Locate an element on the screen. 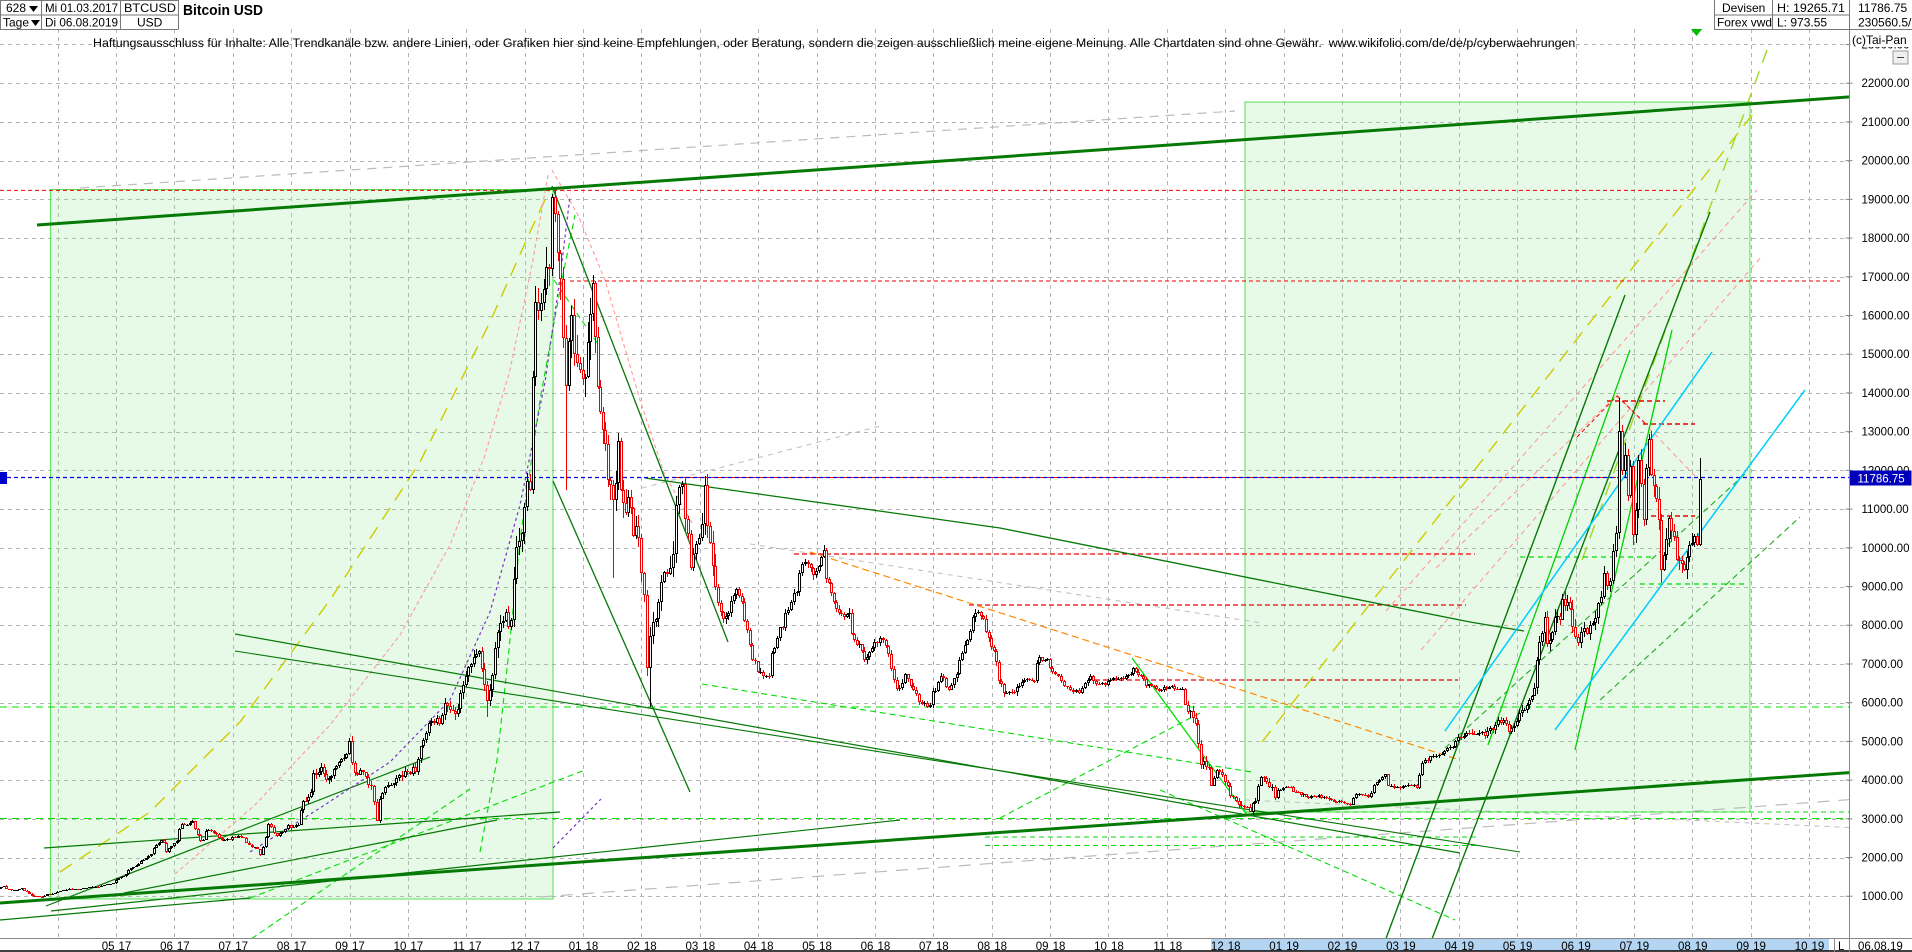  svg-text: 230560.5/ is located at coordinates (1885, 23).